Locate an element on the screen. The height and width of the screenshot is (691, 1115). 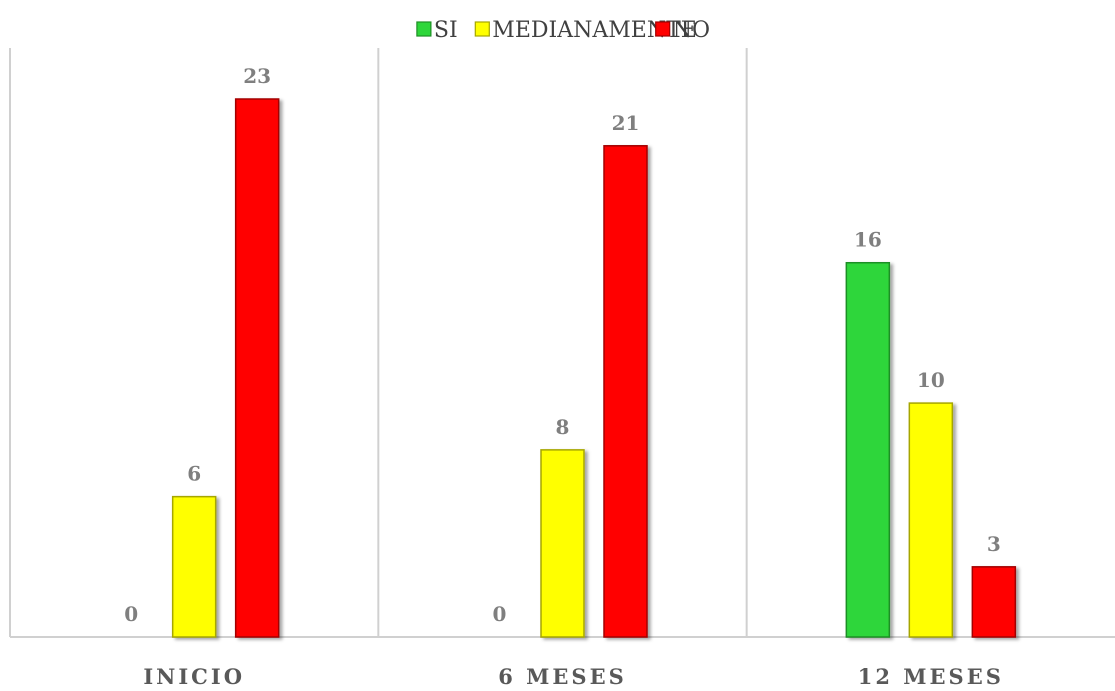
data-label: 23 is located at coordinates (257, 76).